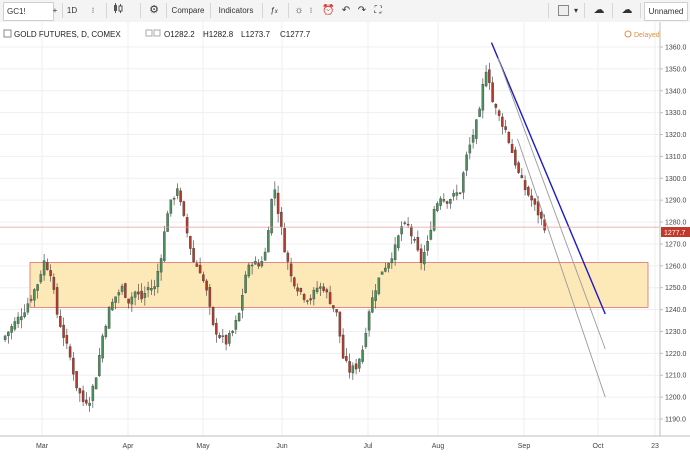  Describe the element at coordinates (666, 11) in the screenshot. I see `layout-name: Unnamed` at that location.